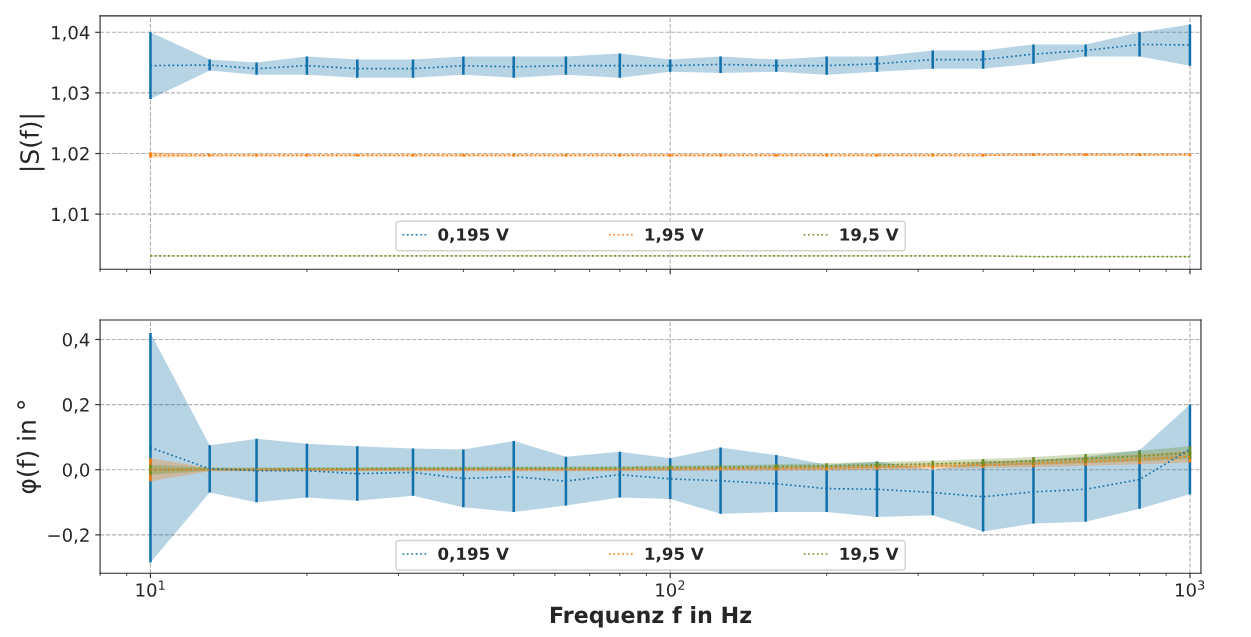 This screenshot has width=1251, height=637. I want to click on x-tick-label: 10$^{1}$, so click(150, 588).